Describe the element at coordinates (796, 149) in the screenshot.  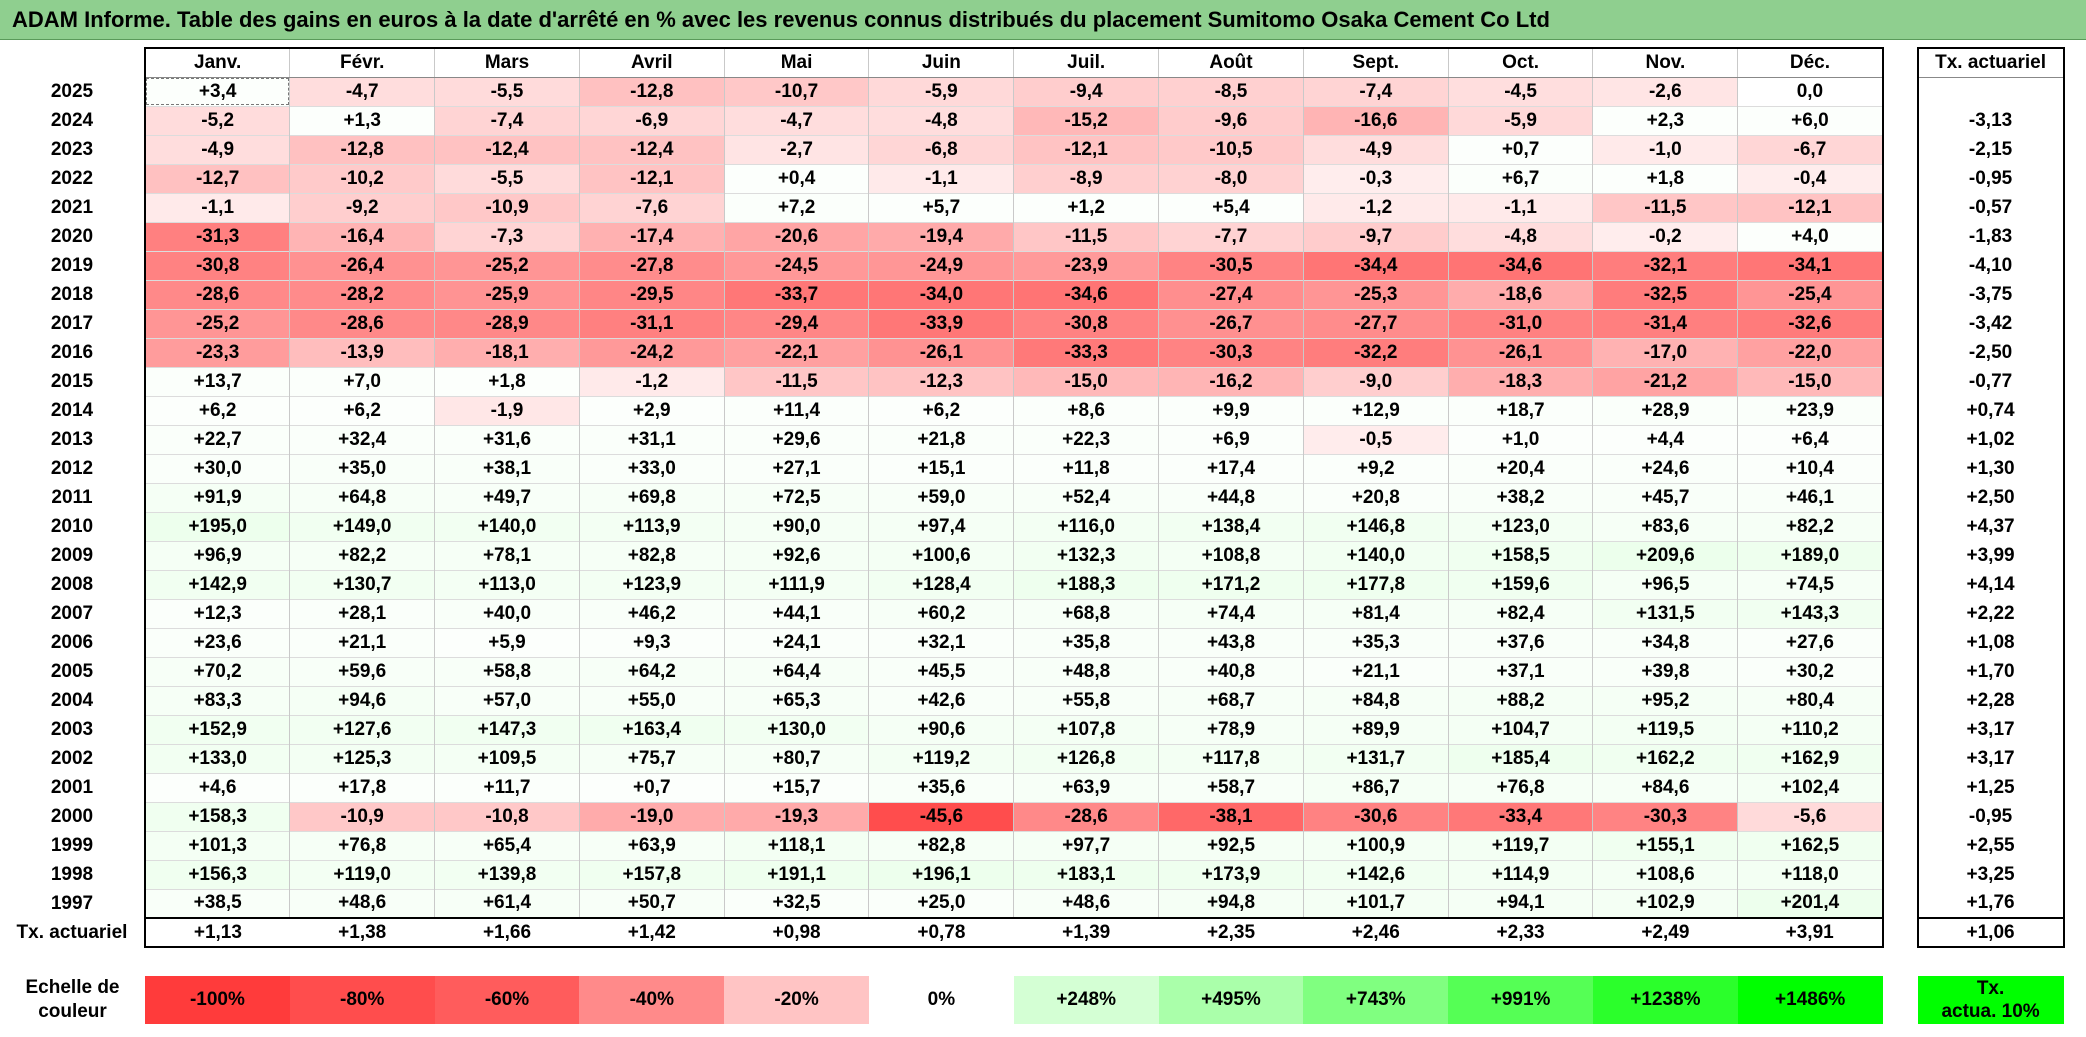
I see `gain-cell: -2,7` at that location.